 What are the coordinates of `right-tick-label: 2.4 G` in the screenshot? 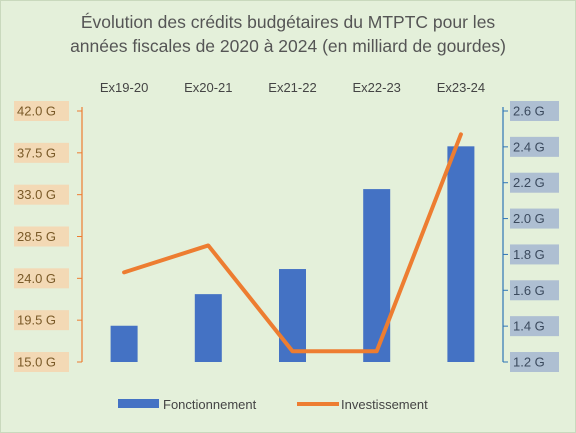 It's located at (529, 146).